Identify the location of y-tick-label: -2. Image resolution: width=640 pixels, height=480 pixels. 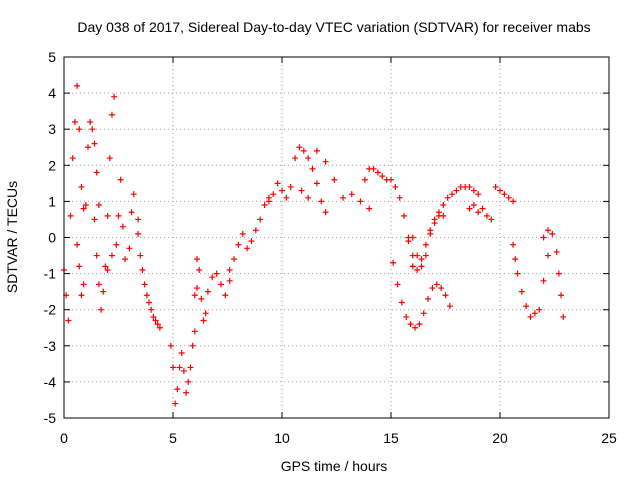
(50, 310).